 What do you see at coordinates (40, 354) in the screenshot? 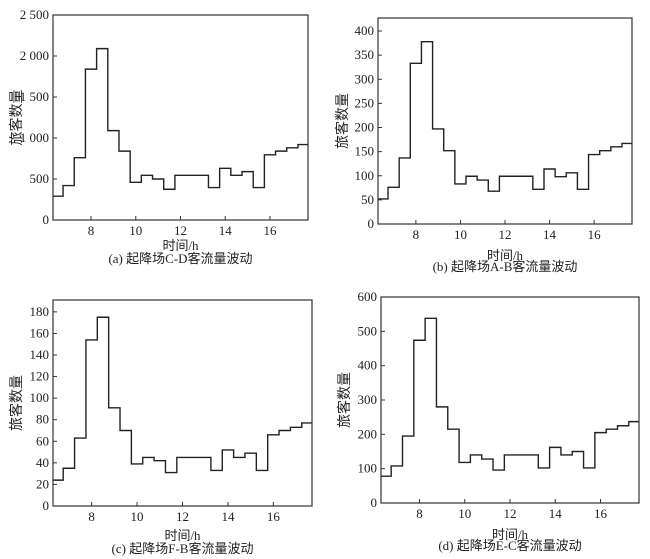
I see `y-tick-label: 140` at bounding box center [40, 354].